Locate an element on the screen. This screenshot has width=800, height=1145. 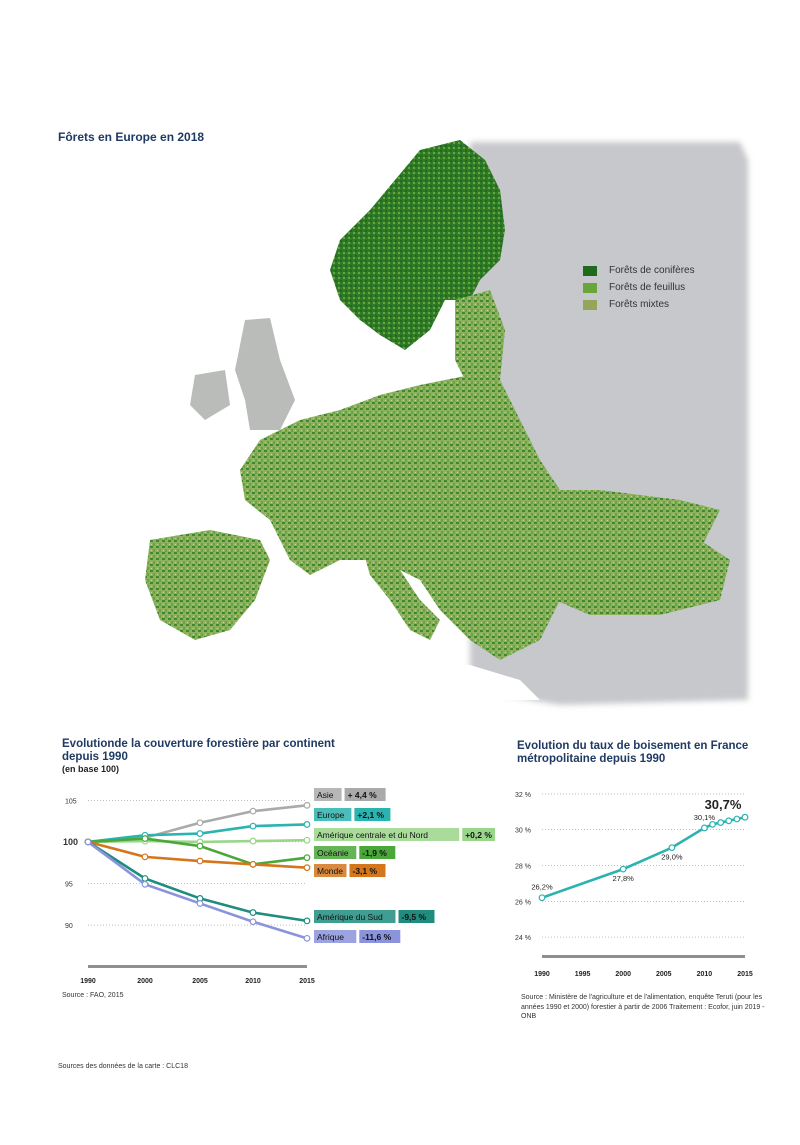
italy-landmass is located at coordinates (400, 590).